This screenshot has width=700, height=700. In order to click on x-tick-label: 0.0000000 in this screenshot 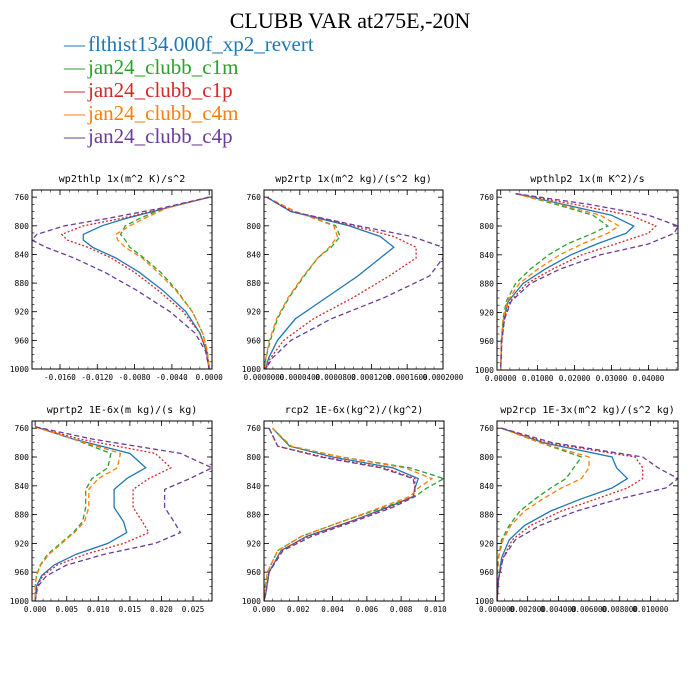, I will do `click(264, 377)`.